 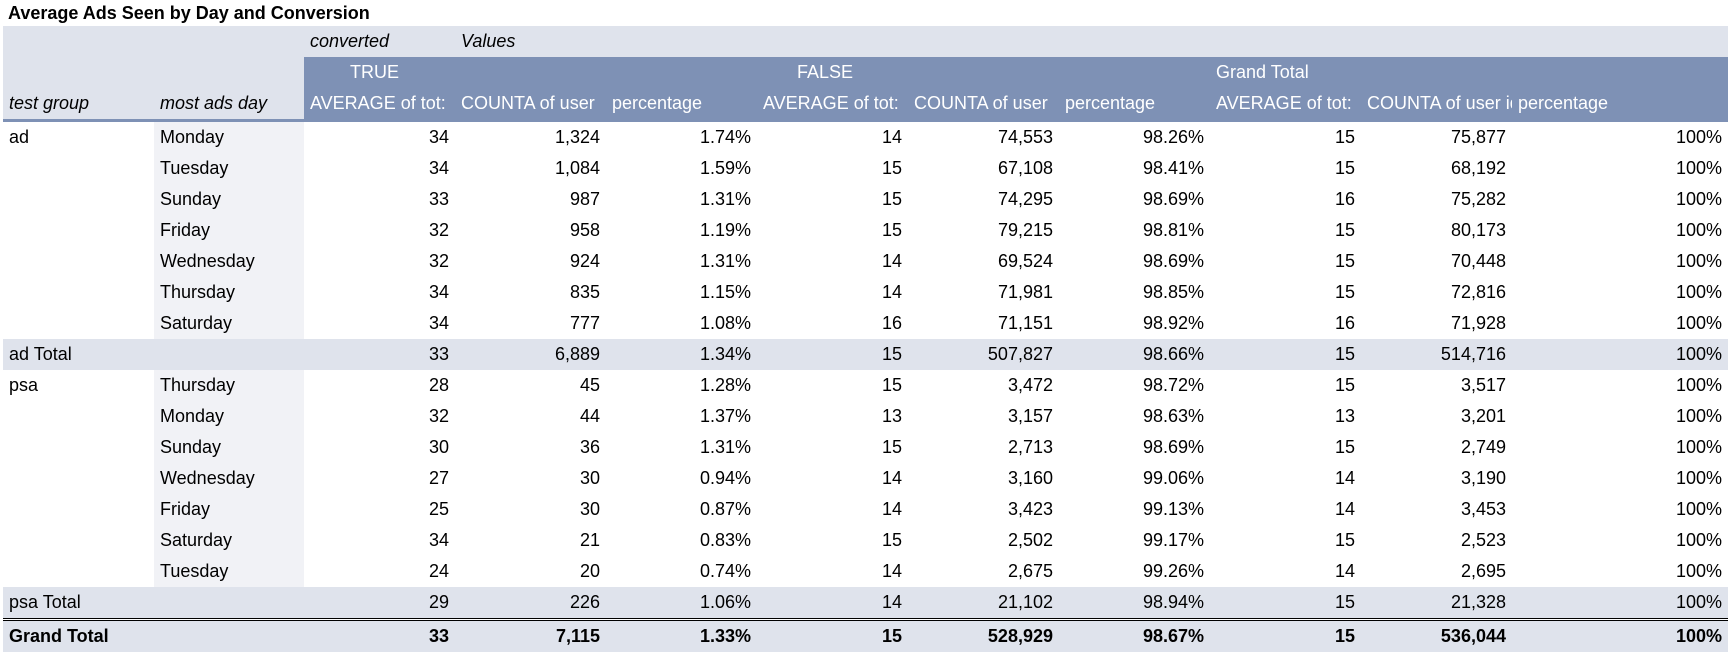 What do you see at coordinates (725, 323) in the screenshot?
I see `value-cell: 1.08%` at bounding box center [725, 323].